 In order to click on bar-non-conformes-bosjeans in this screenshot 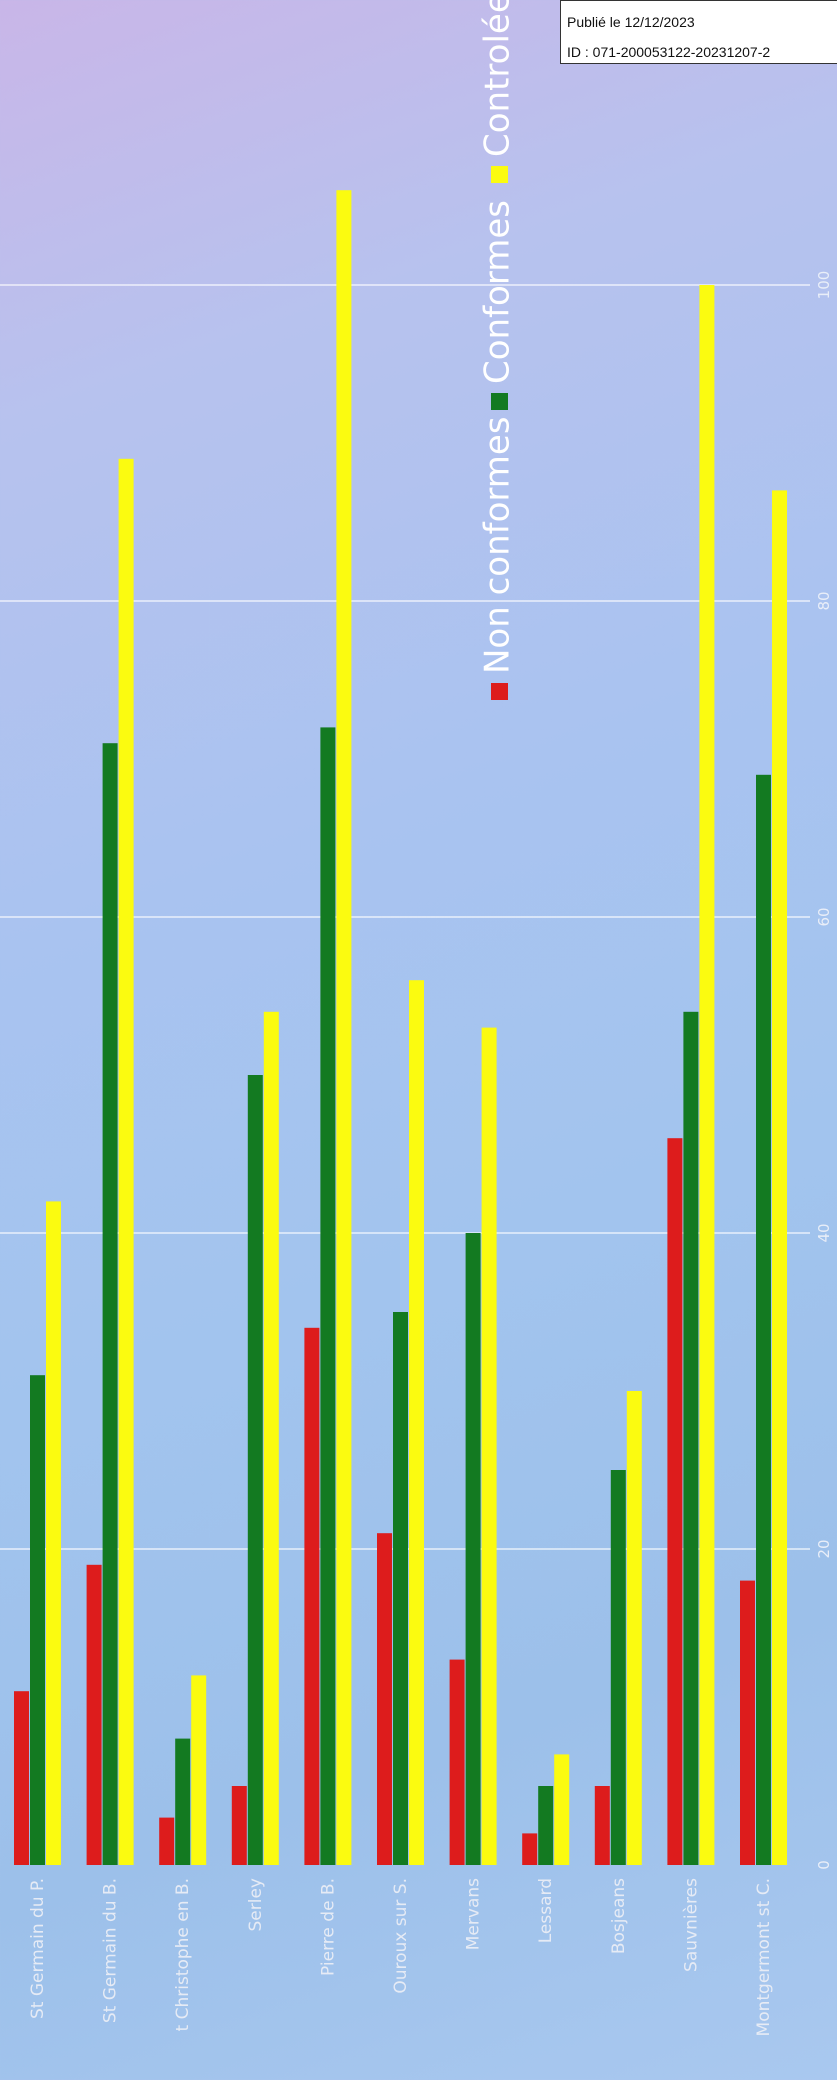, I will do `click(602, 1825)`.